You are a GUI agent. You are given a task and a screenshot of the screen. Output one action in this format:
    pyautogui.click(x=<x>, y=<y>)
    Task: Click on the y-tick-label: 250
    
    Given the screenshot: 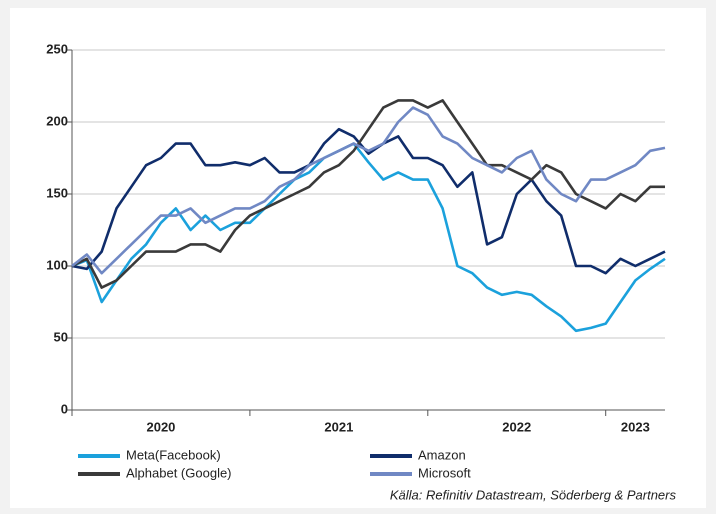 What is the action you would take?
    pyautogui.click(x=57, y=48)
    